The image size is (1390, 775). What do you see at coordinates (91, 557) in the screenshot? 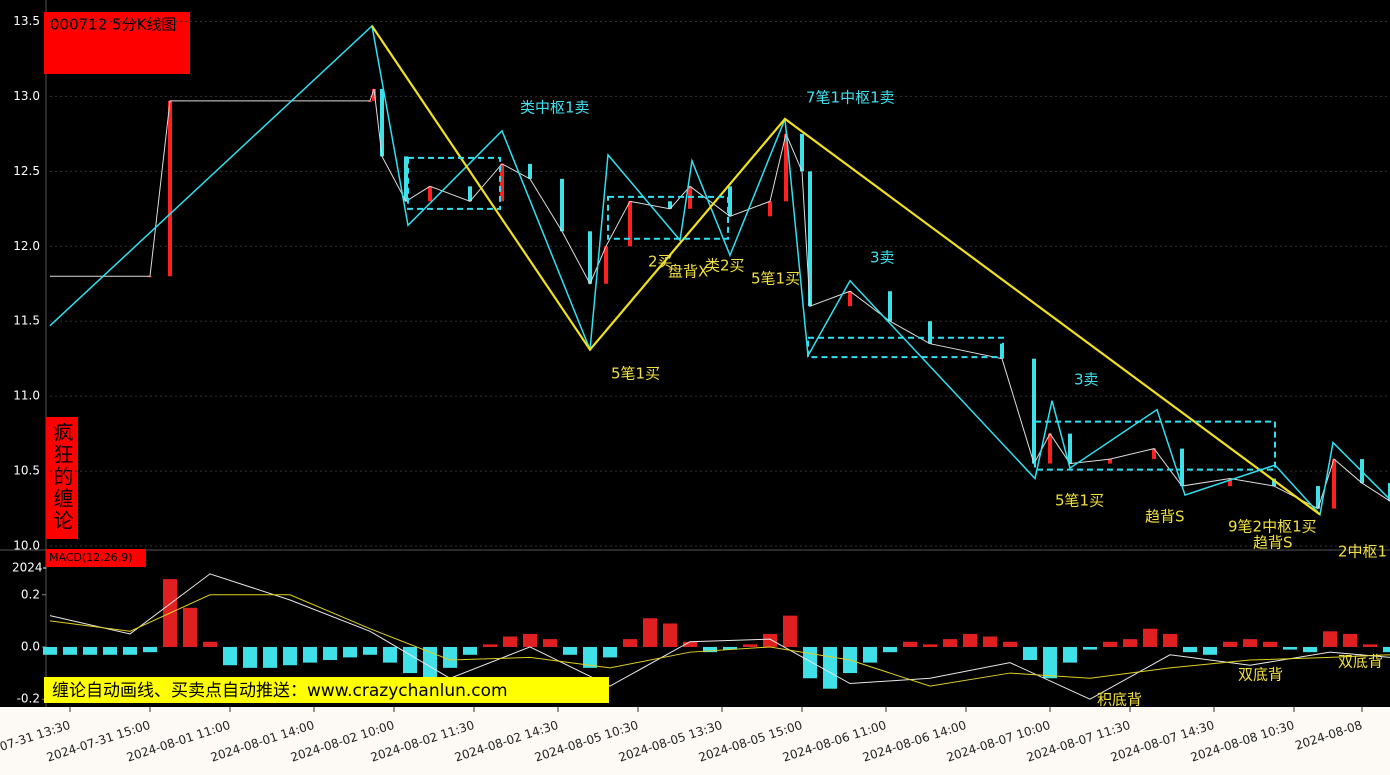
I see `macd-title: MACD(12,26,9)` at bounding box center [91, 557].